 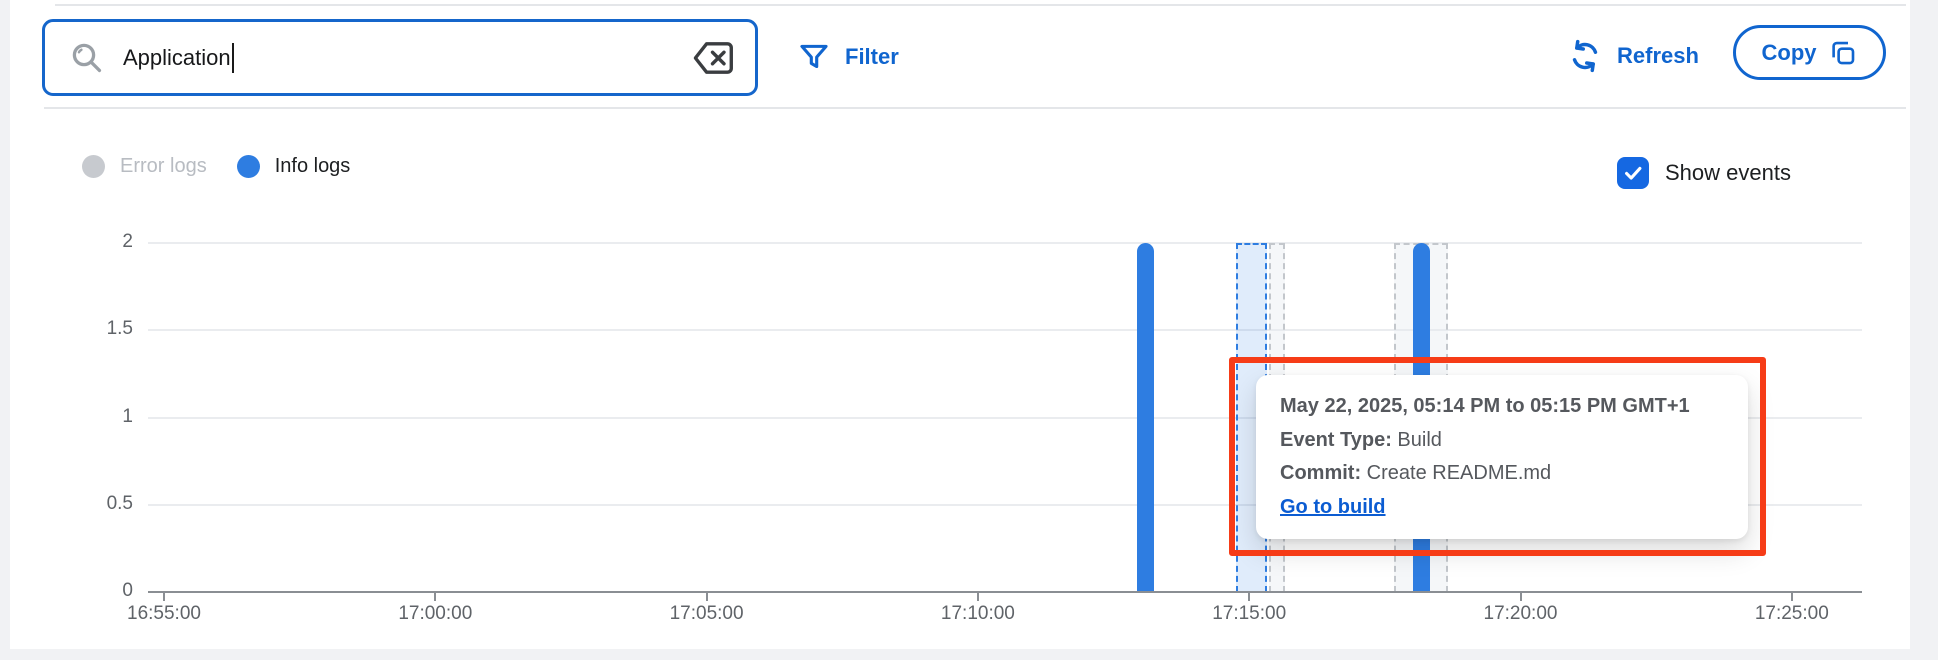 What do you see at coordinates (312, 166) in the screenshot?
I see `info-logs-label: Info logs` at bounding box center [312, 166].